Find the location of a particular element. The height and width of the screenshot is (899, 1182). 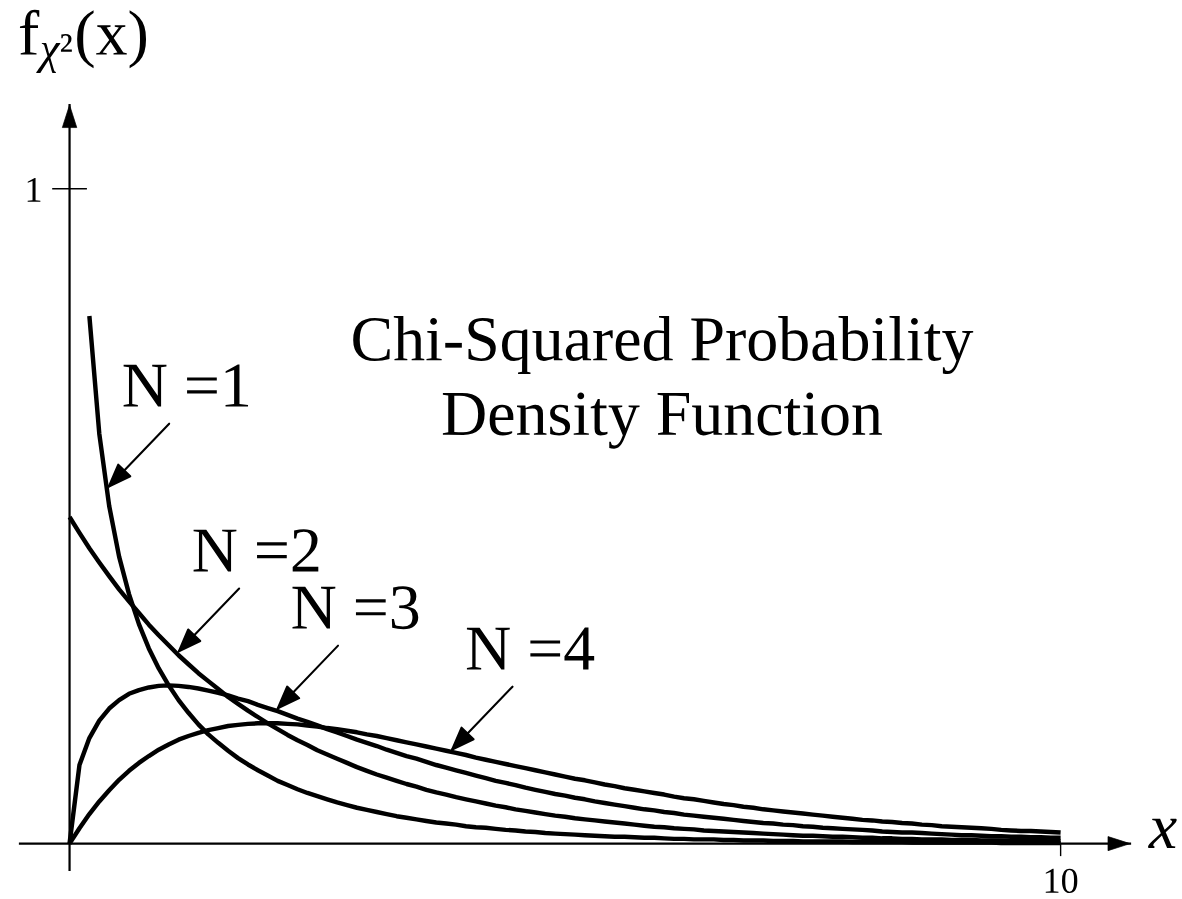

legend-label: N =4 is located at coordinates (530, 648).